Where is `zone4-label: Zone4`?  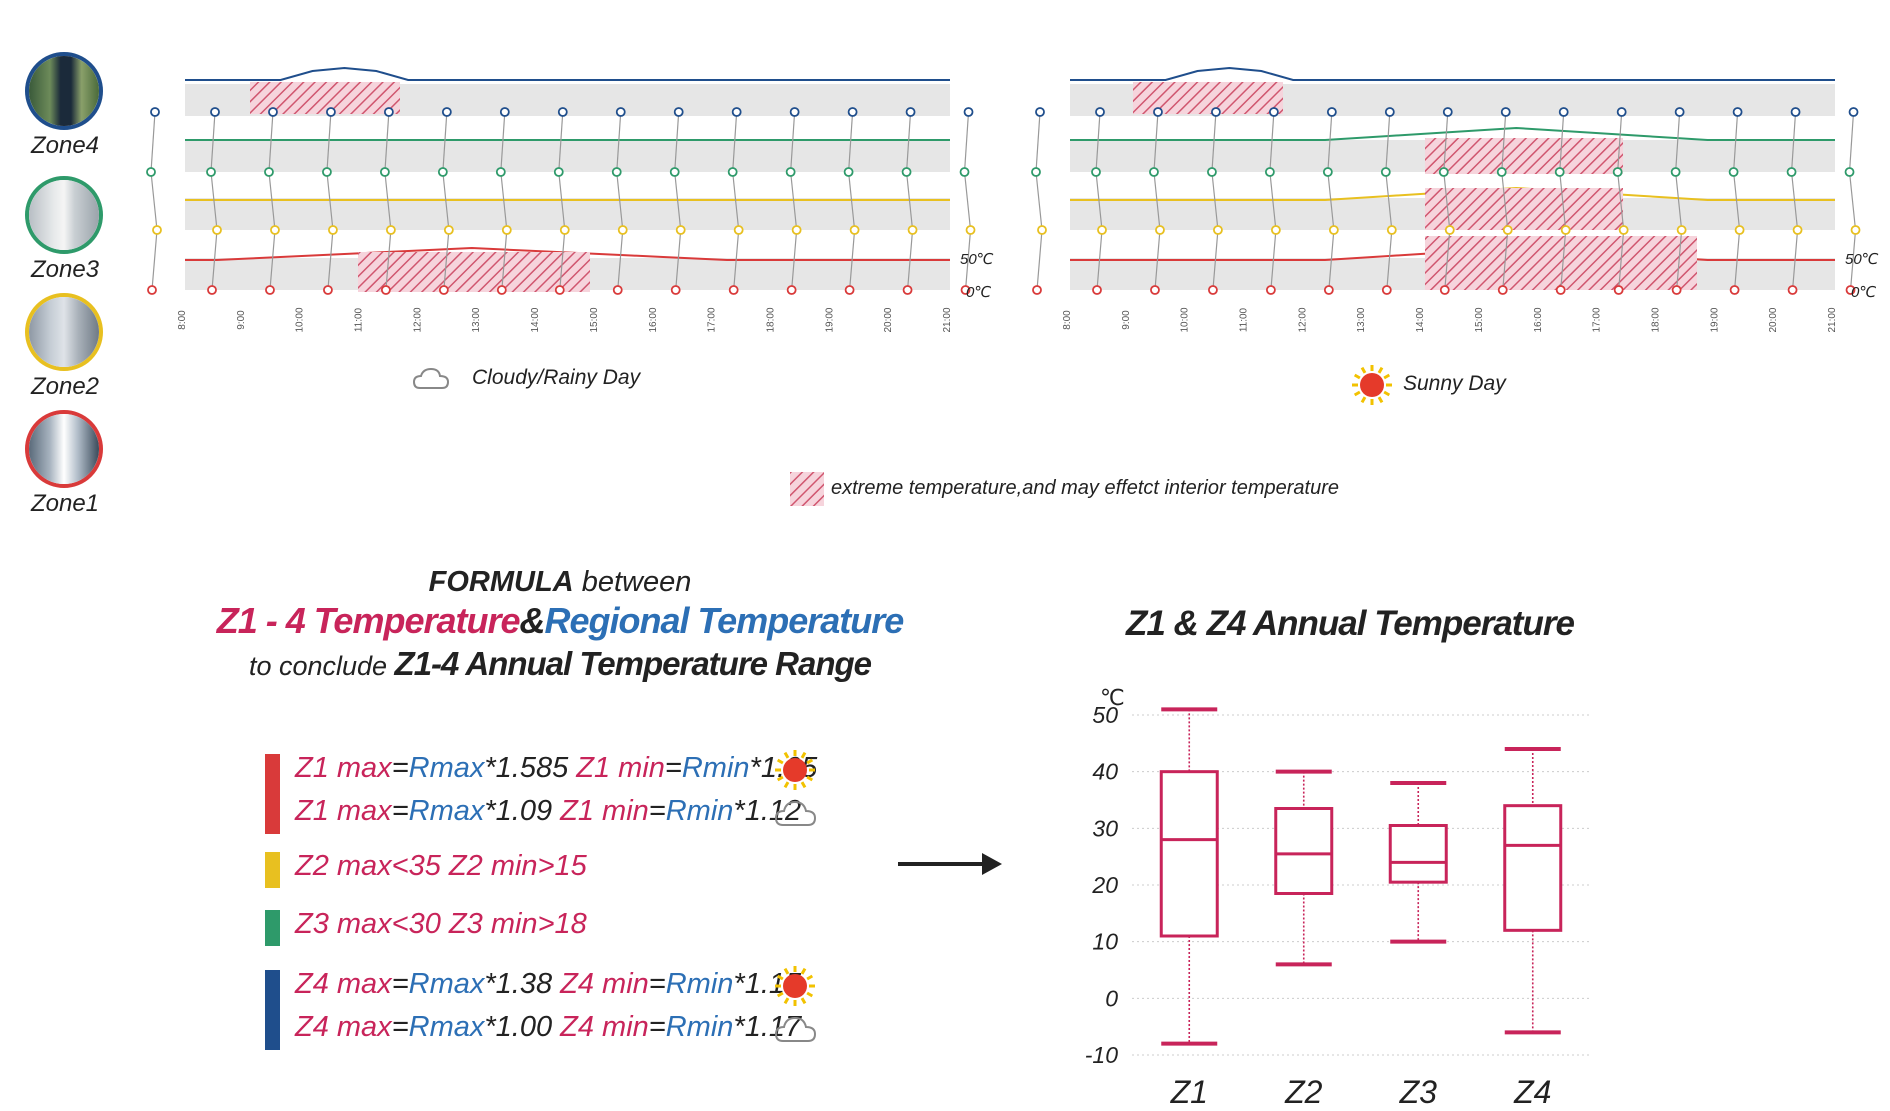 zone4-label: Zone4 is located at coordinates (65, 145).